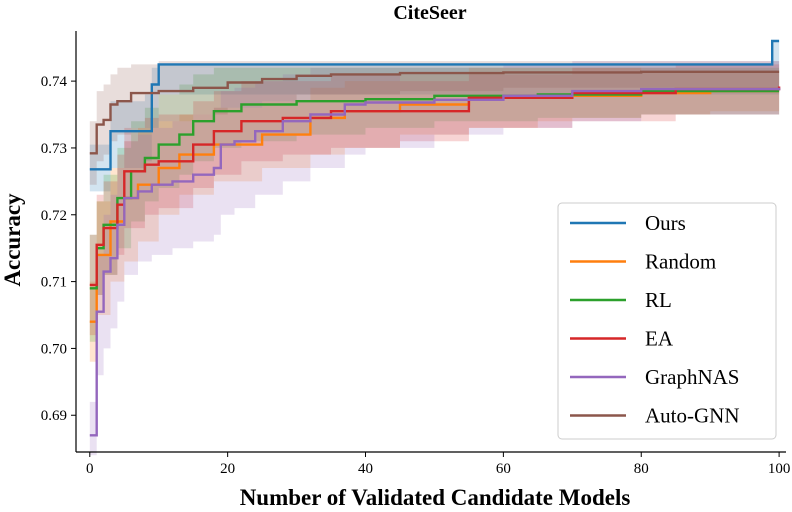  I want to click on y-tick-label: 0.71, so click(54, 283).